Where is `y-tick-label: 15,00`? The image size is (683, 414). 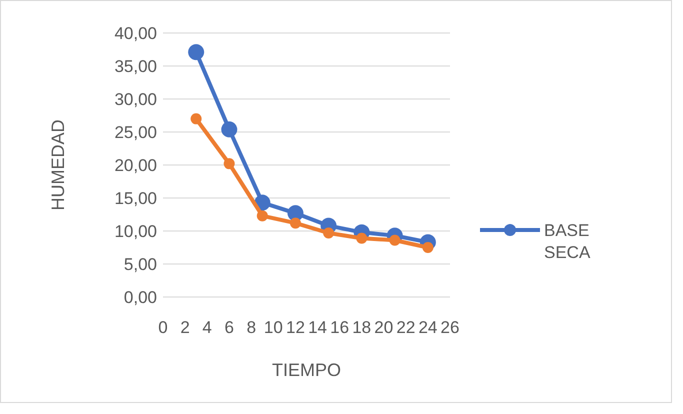
y-tick-label: 15,00 is located at coordinates (135, 198).